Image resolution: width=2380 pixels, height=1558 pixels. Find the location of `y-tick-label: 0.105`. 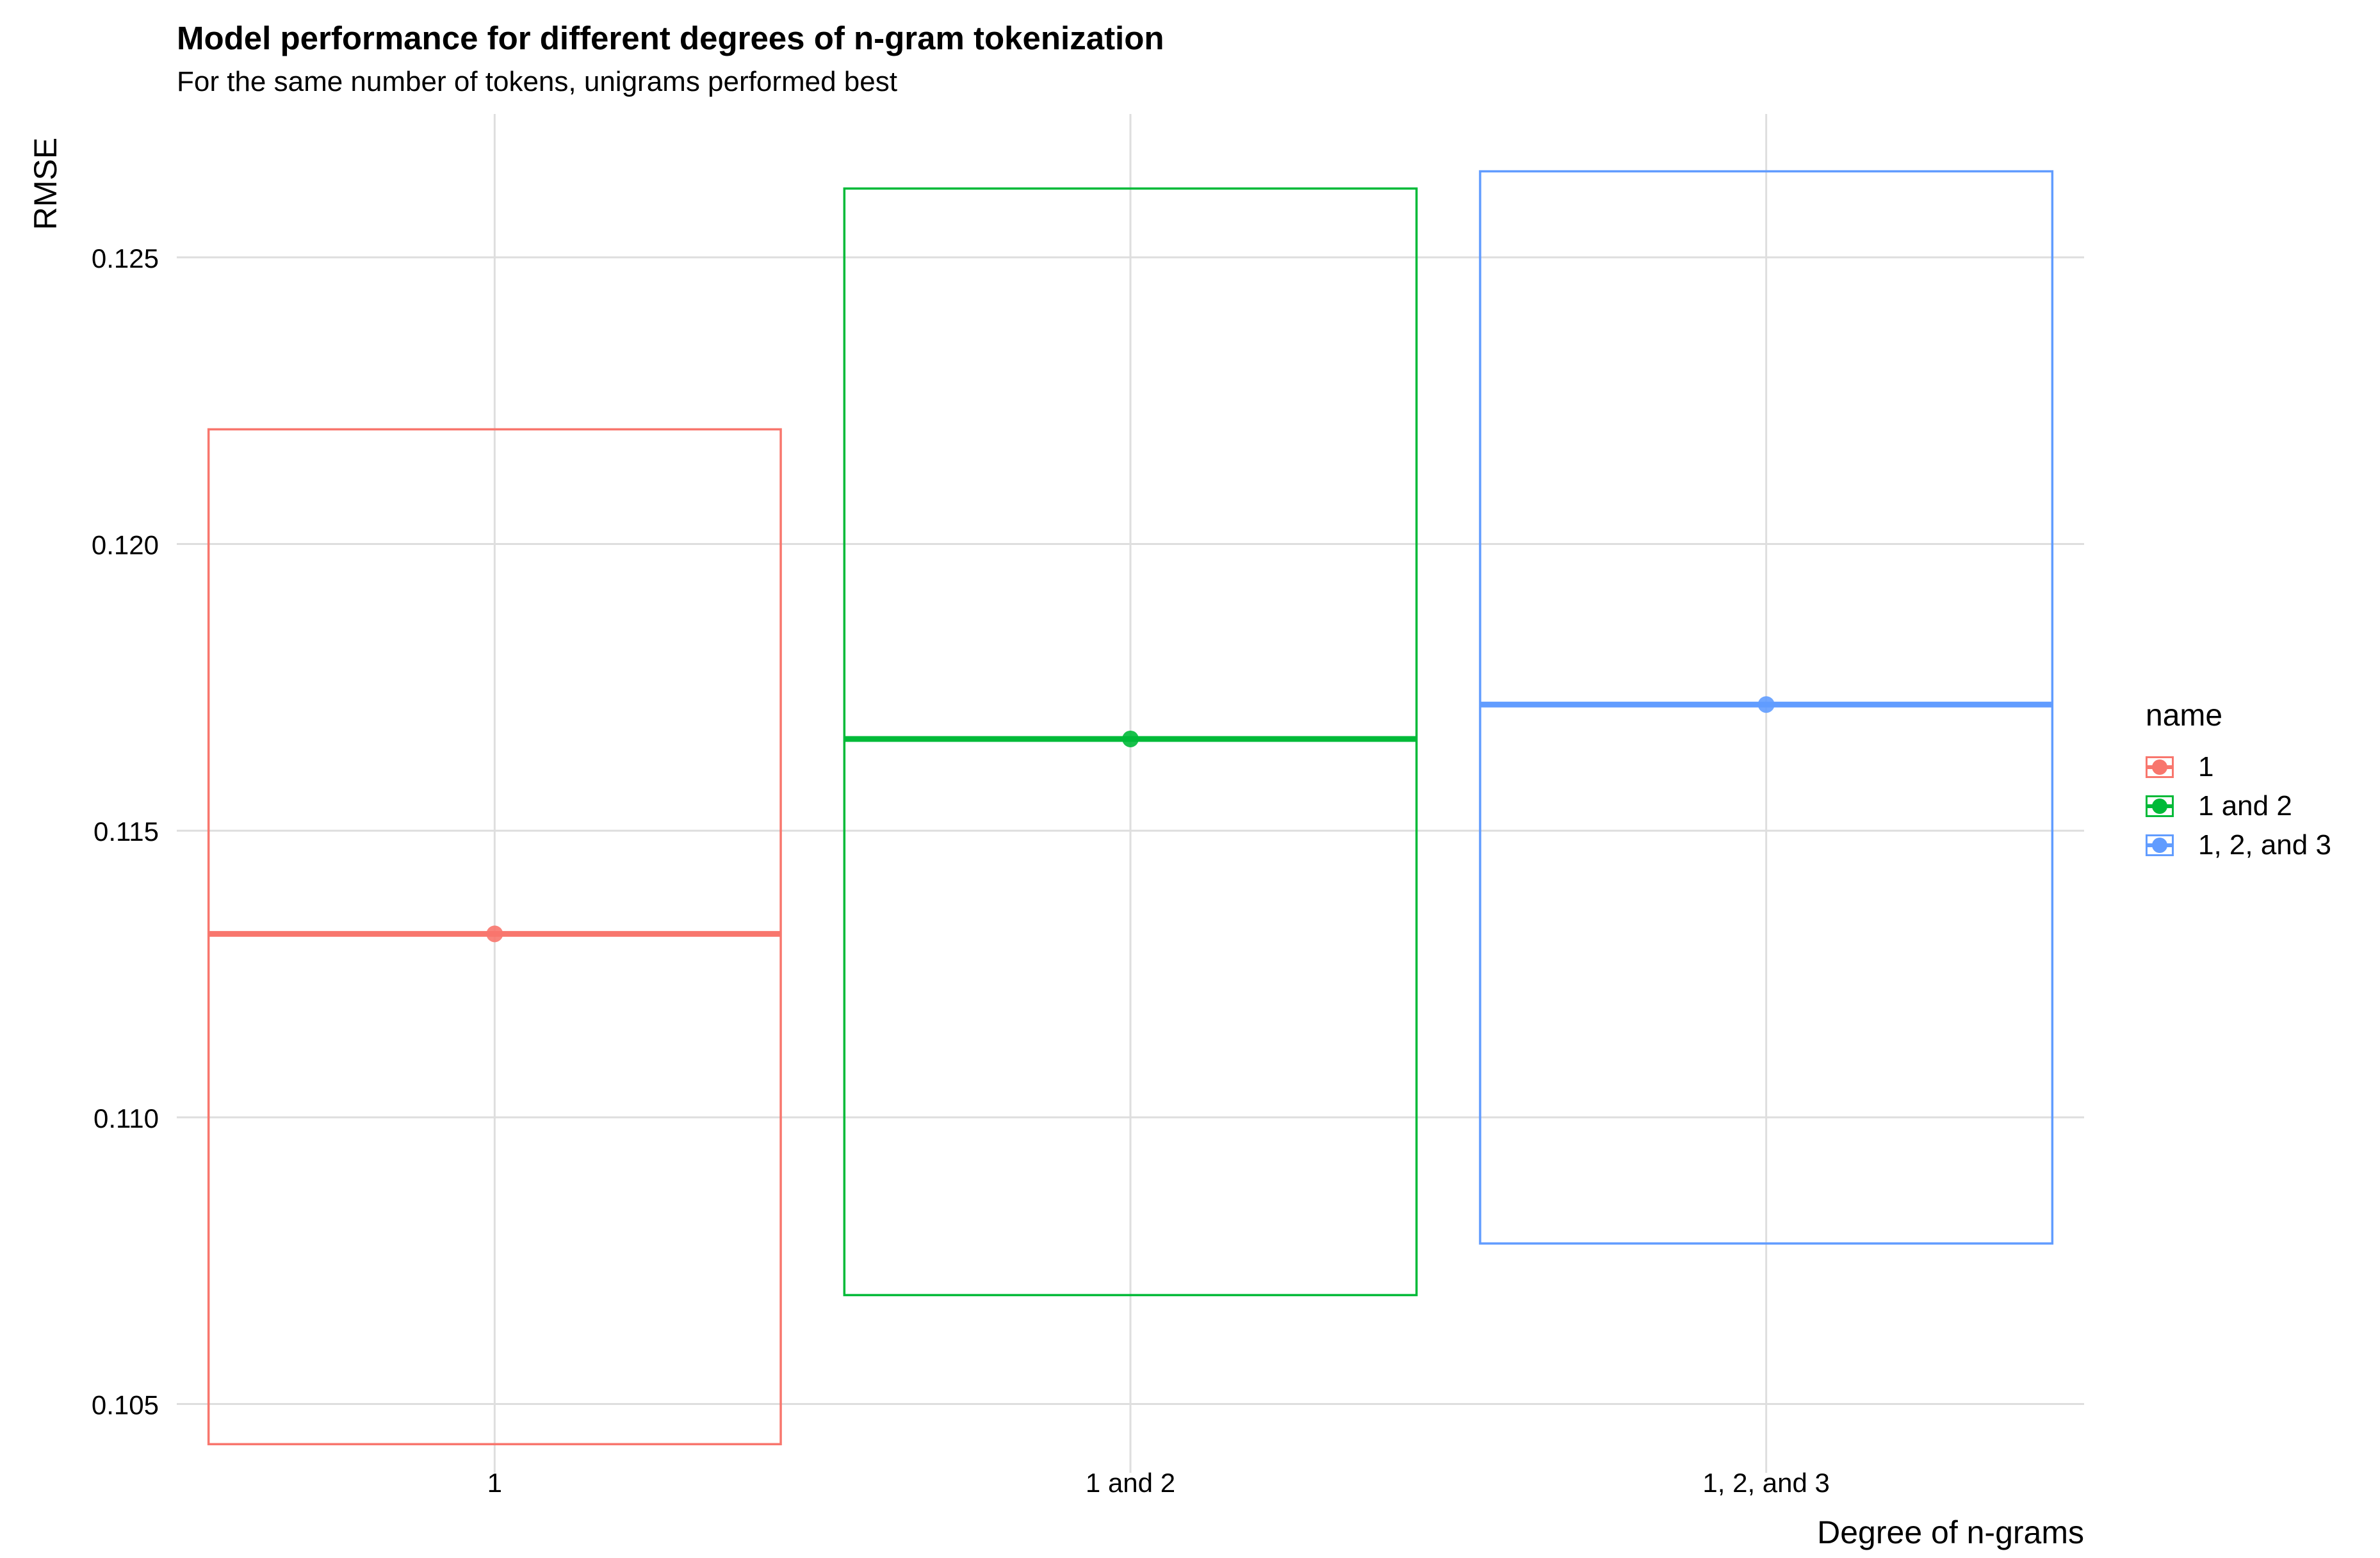

y-tick-label: 0.105 is located at coordinates (125, 1405).